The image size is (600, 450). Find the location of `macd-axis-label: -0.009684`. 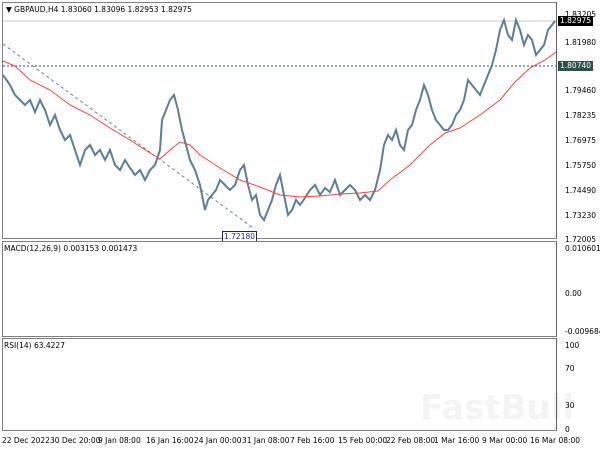

macd-axis-label: -0.009684 is located at coordinates (582, 331).